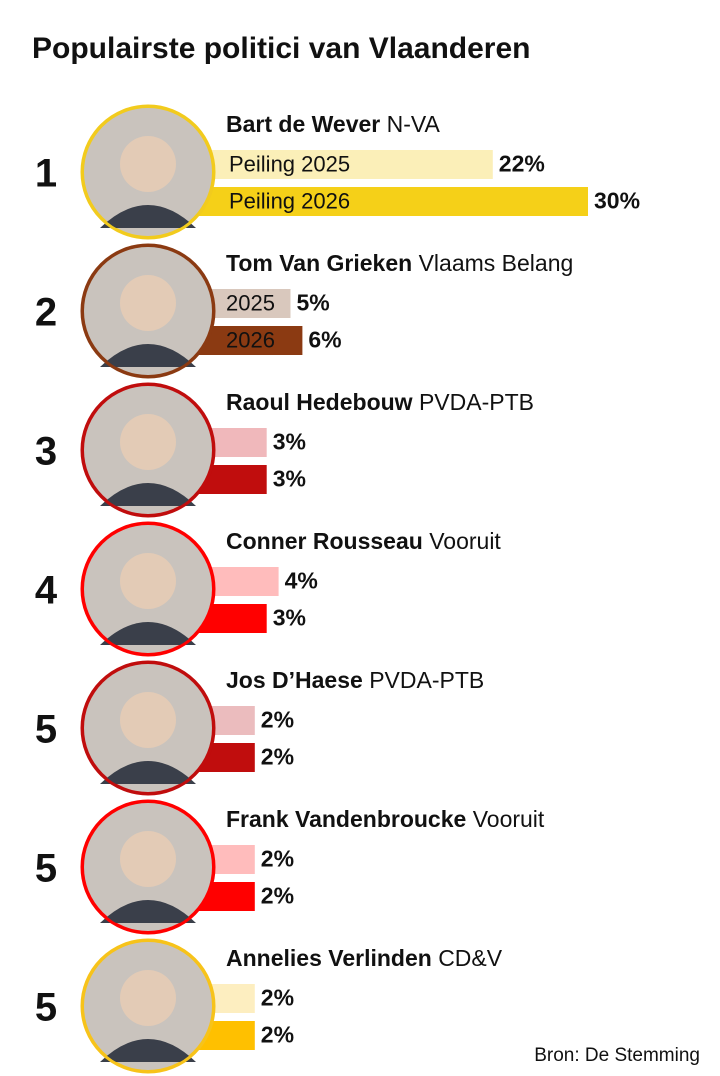 Image resolution: width=720 pixels, height=1076 pixels. What do you see at coordinates (46, 452) in the screenshot?
I see `rank: 3` at bounding box center [46, 452].